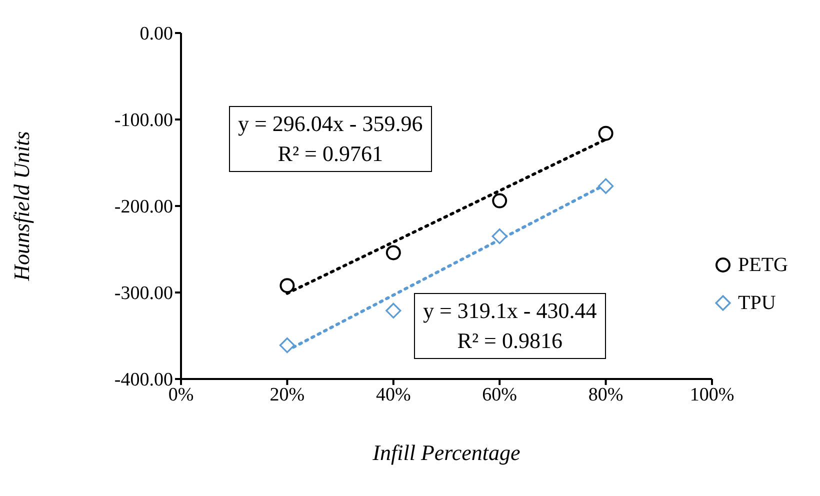 This screenshot has height=496, width=820. I want to click on x-tick-label: 60%, so click(500, 395).